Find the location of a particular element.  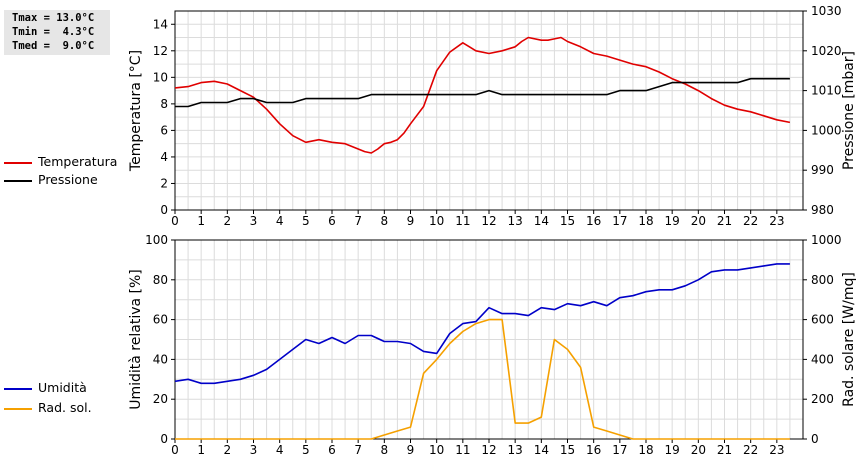

y-tick-label-left: 8 is located at coordinates (164, 104).